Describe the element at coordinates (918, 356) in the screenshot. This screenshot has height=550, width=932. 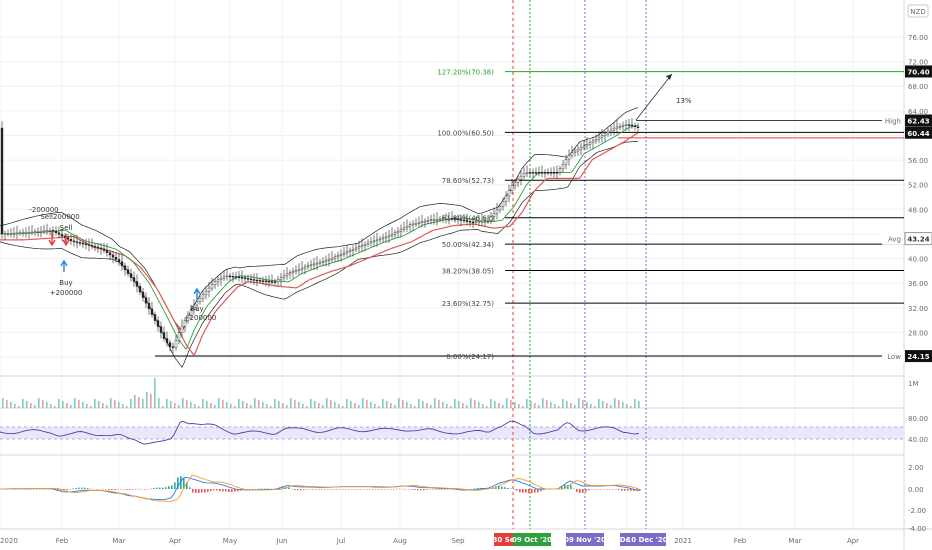
I see `price-tag` at that location.